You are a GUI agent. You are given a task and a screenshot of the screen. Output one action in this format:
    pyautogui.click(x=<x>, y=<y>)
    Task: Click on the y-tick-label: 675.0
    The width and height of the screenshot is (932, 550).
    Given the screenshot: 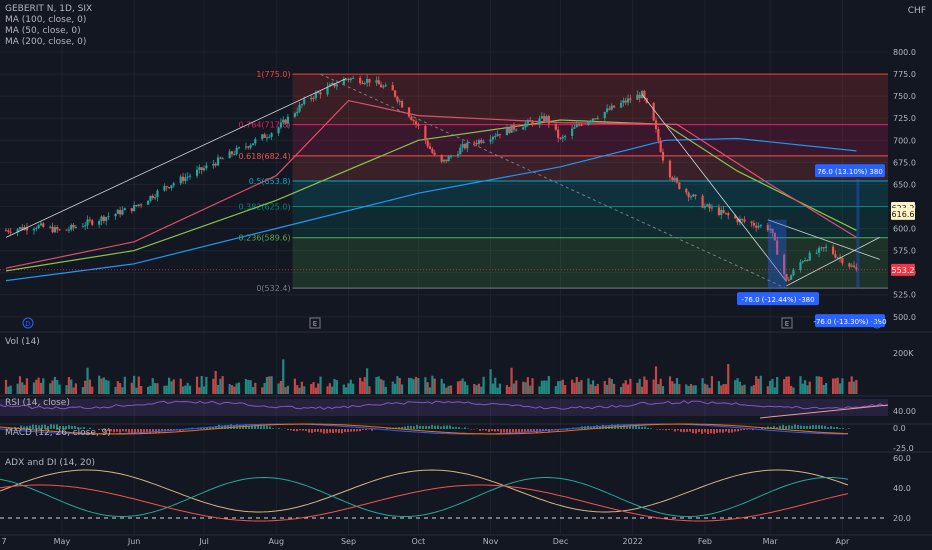 What is the action you would take?
    pyautogui.click(x=904, y=162)
    